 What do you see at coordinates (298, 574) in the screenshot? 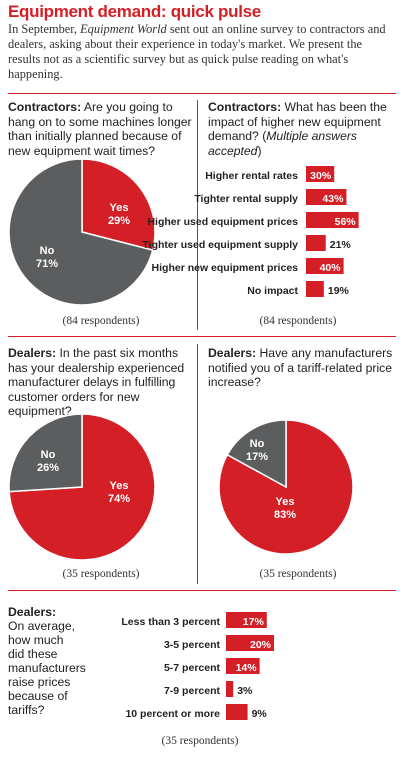
I see `respondents-tariff: (35 respondents)` at bounding box center [298, 574].